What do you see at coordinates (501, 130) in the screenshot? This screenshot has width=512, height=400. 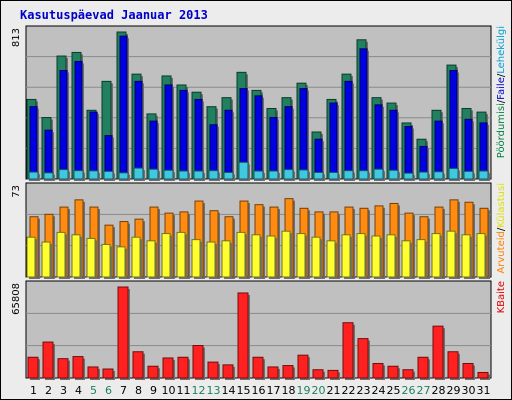 I see `legend-entry: Pöördumisi` at bounding box center [501, 130].